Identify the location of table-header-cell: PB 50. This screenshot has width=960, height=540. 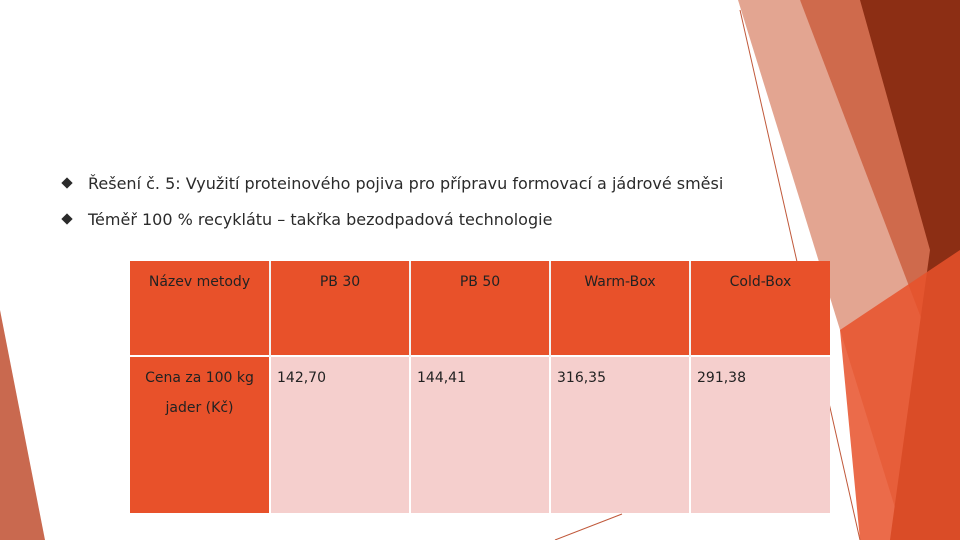
(480, 308).